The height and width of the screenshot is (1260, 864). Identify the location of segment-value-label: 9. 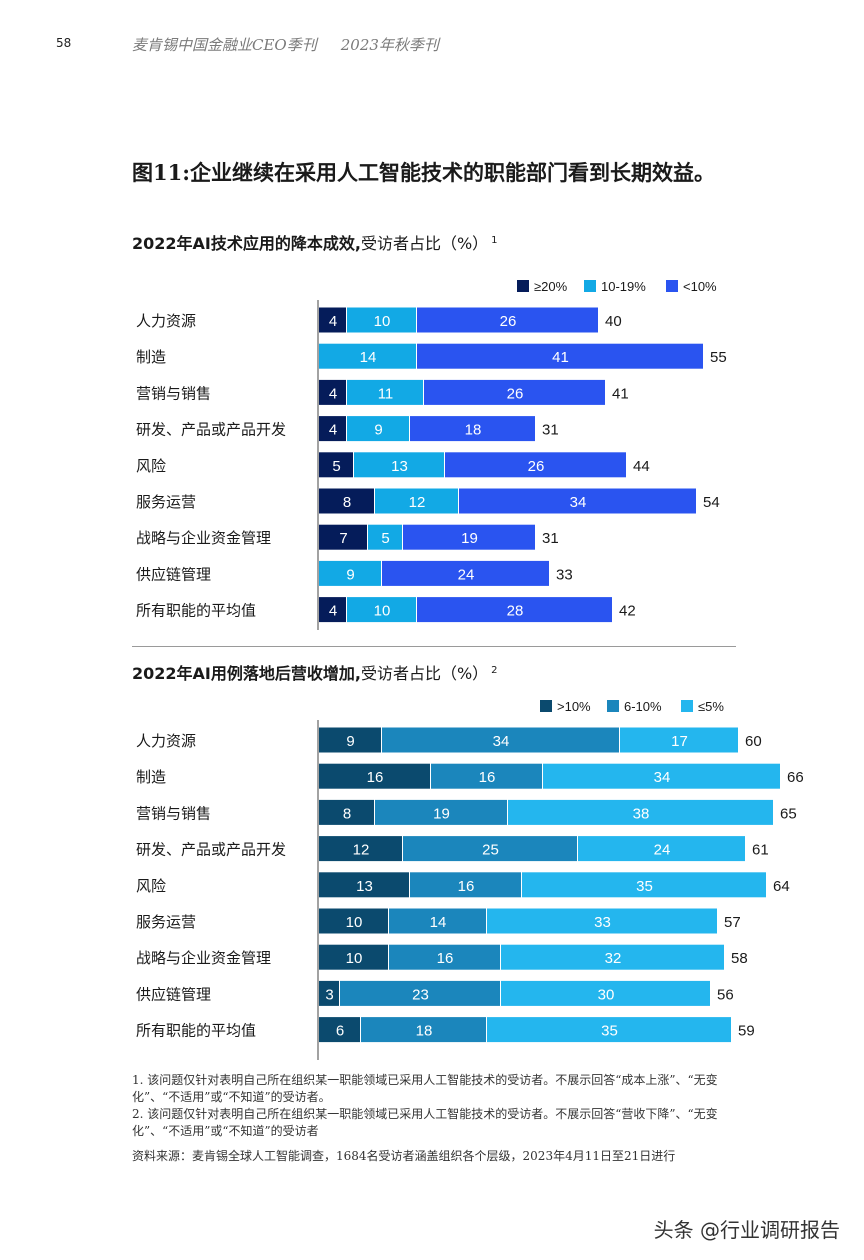
(378, 430).